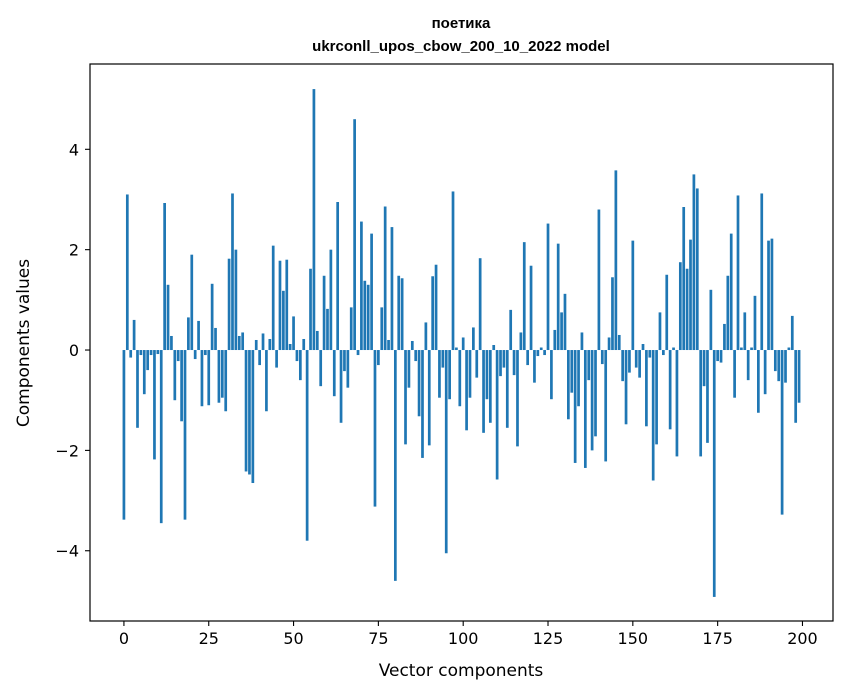 This screenshot has height=696, width=847. I want to click on y-ticks: −4 −2 0 2 4, so click(72, 350).